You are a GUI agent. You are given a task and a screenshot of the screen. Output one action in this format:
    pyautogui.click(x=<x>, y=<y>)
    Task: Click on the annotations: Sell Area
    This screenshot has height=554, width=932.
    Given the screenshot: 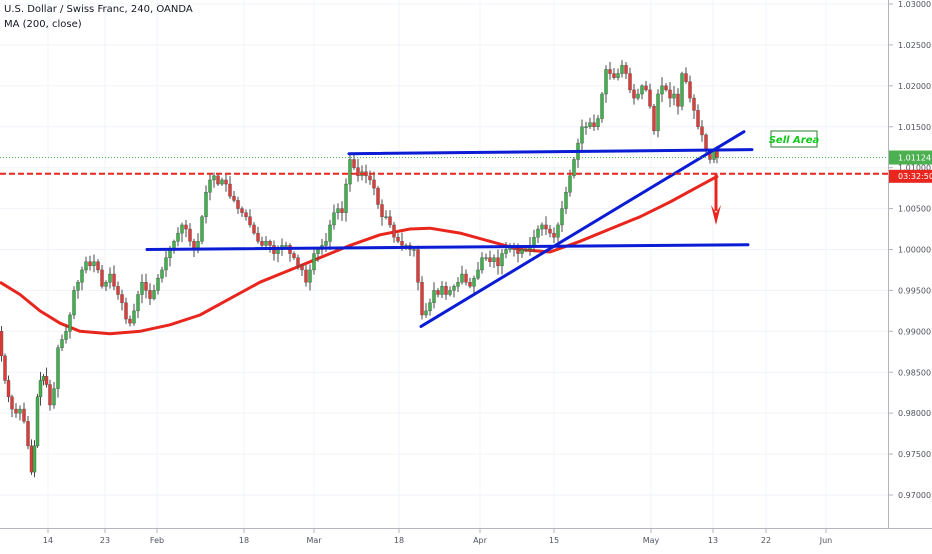 What is the action you would take?
    pyautogui.click(x=794, y=139)
    